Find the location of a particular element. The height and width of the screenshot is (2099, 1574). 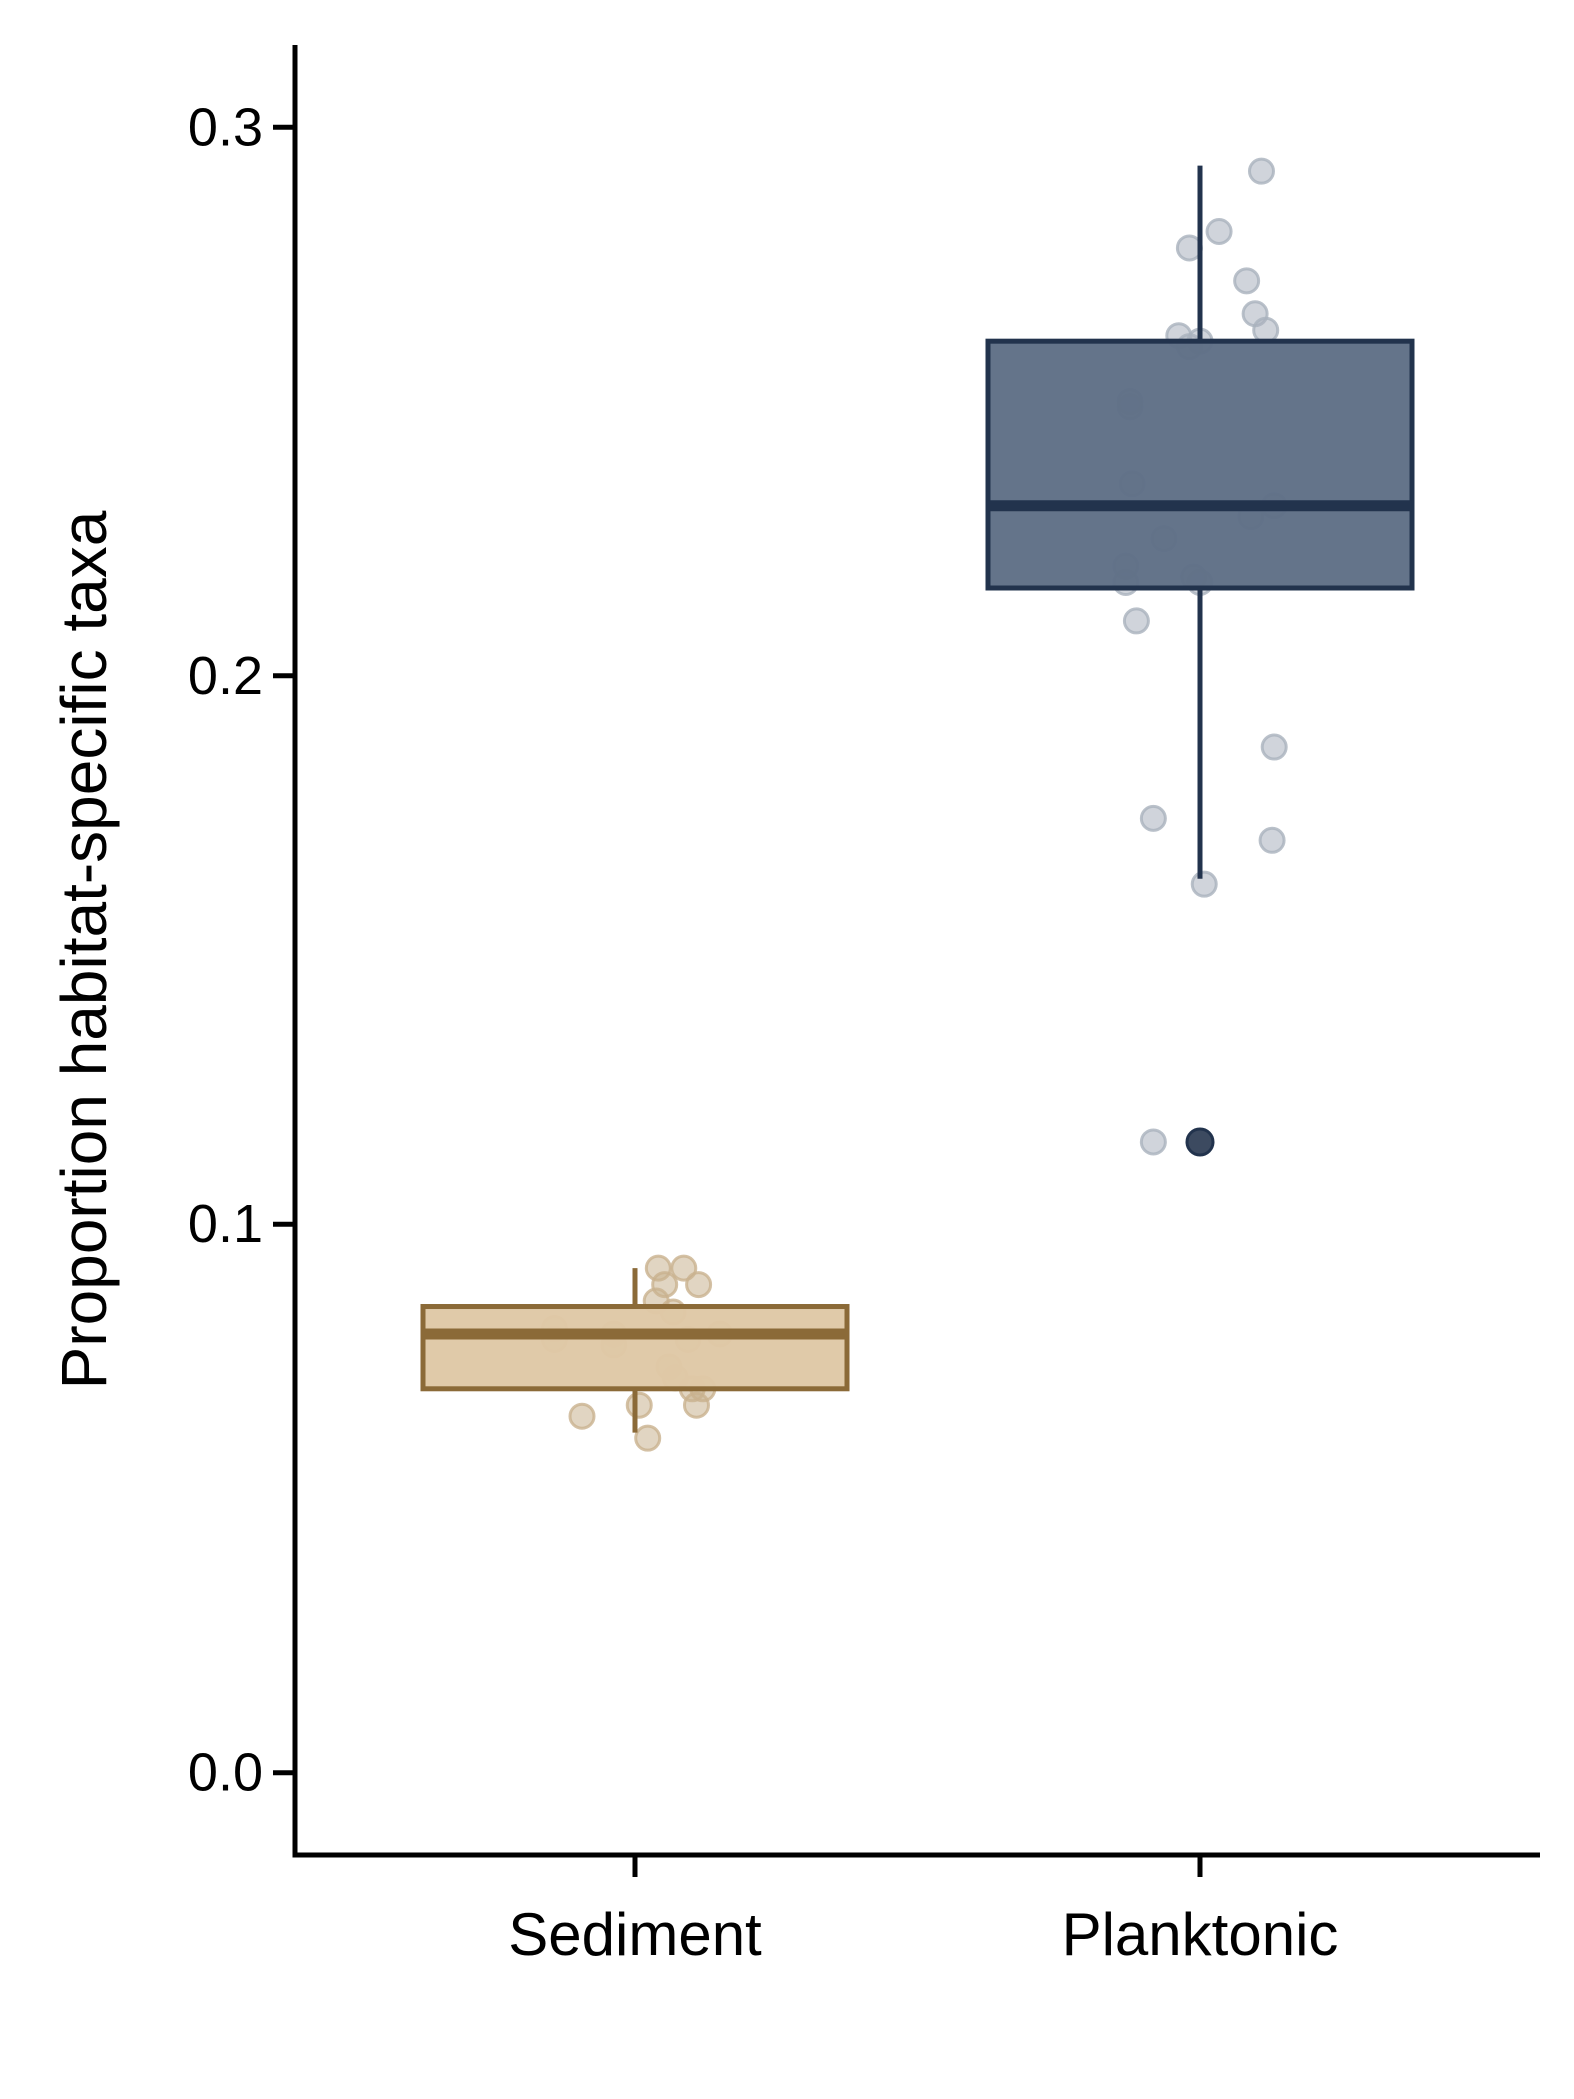

outlier-point-planktonic is located at coordinates (1200, 1142).